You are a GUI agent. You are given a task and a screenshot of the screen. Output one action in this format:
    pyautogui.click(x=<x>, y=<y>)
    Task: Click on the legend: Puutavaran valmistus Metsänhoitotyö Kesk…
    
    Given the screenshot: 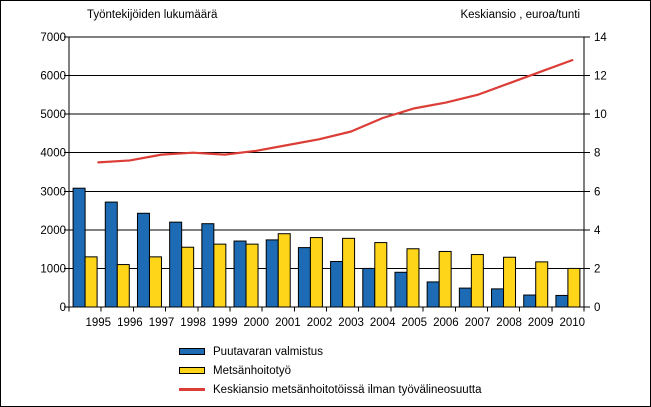 What is the action you would take?
    pyautogui.click(x=330, y=370)
    